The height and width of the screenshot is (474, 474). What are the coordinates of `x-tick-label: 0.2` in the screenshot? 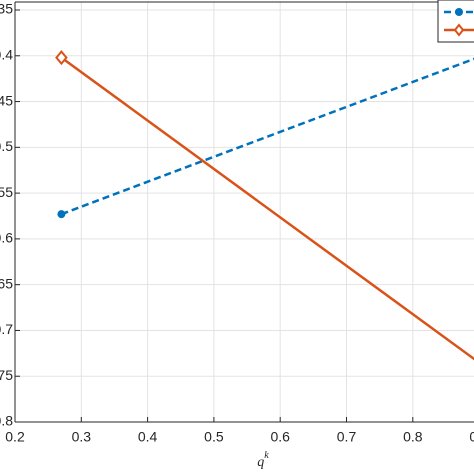 It's located at (15, 437).